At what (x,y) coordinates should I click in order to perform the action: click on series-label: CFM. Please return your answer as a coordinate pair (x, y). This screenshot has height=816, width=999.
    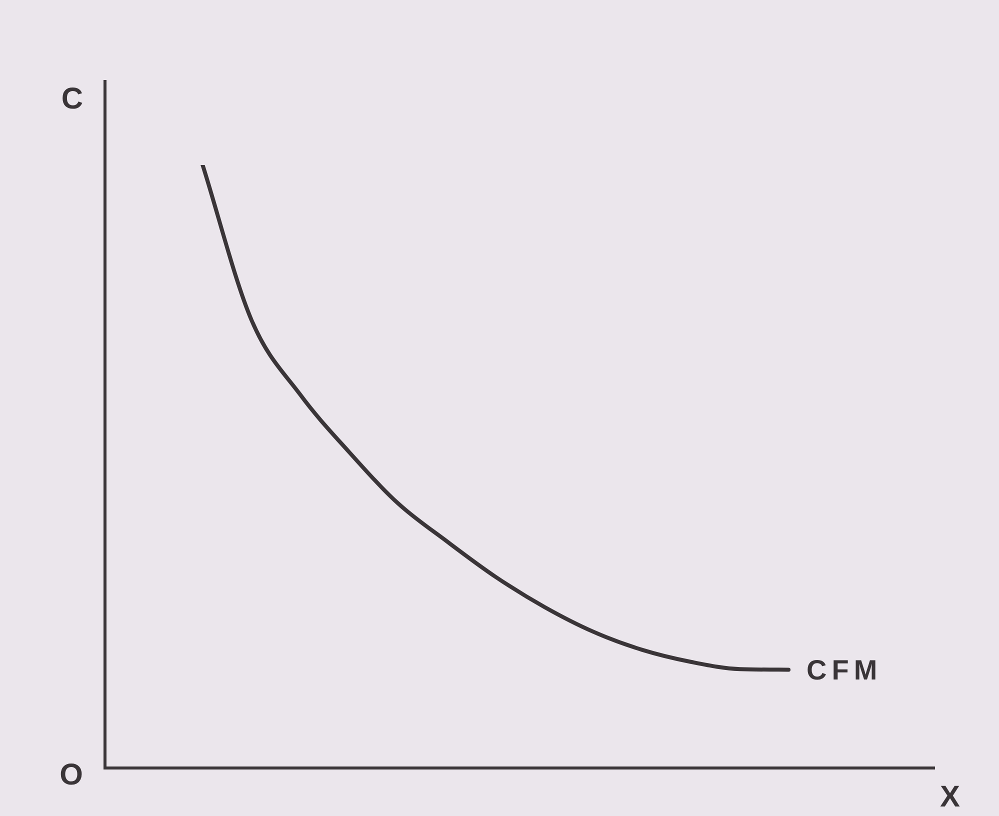
    Looking at the image, I should click on (844, 670).